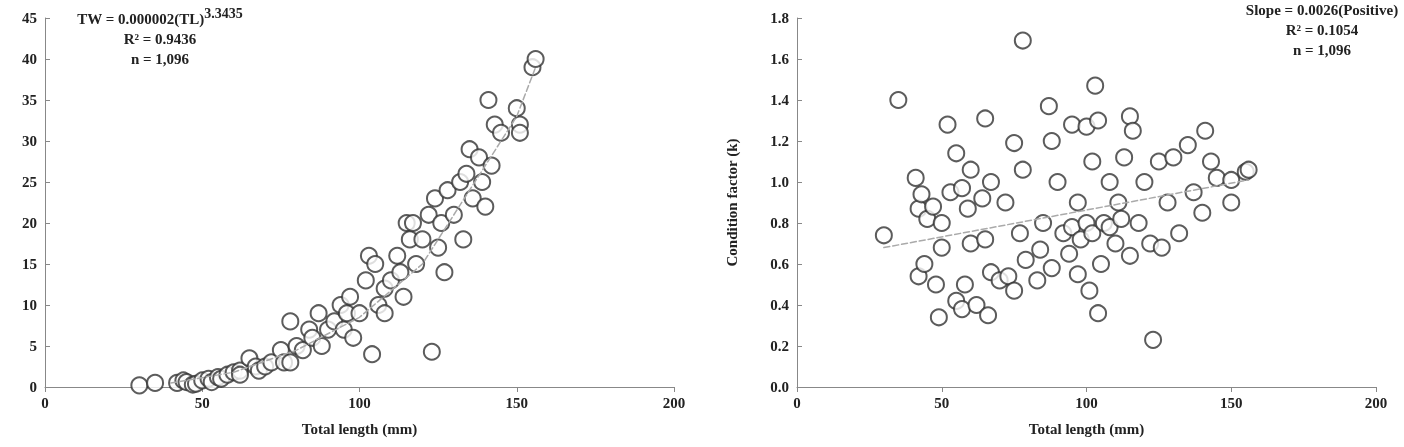 The width and height of the screenshot is (1404, 447). Describe the element at coordinates (780, 100) in the screenshot. I see `y-tick-label: 1.4` at that location.